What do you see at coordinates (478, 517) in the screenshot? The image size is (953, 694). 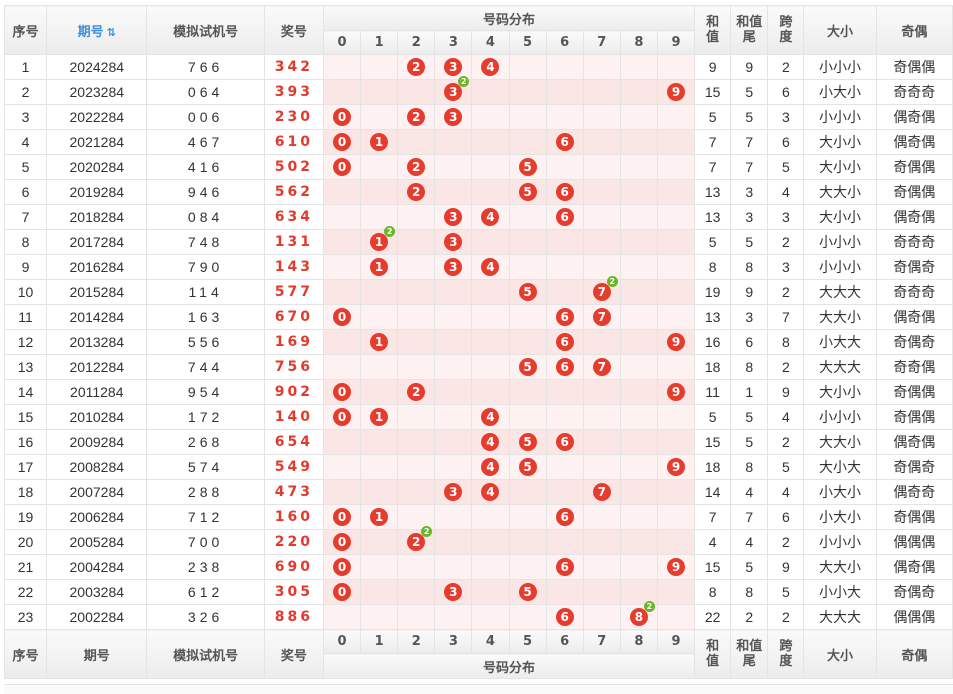 I see `table-row: 19 2006284 712 160 0 1 6 7 7 6 小大小 奇偶偶` at bounding box center [478, 517].